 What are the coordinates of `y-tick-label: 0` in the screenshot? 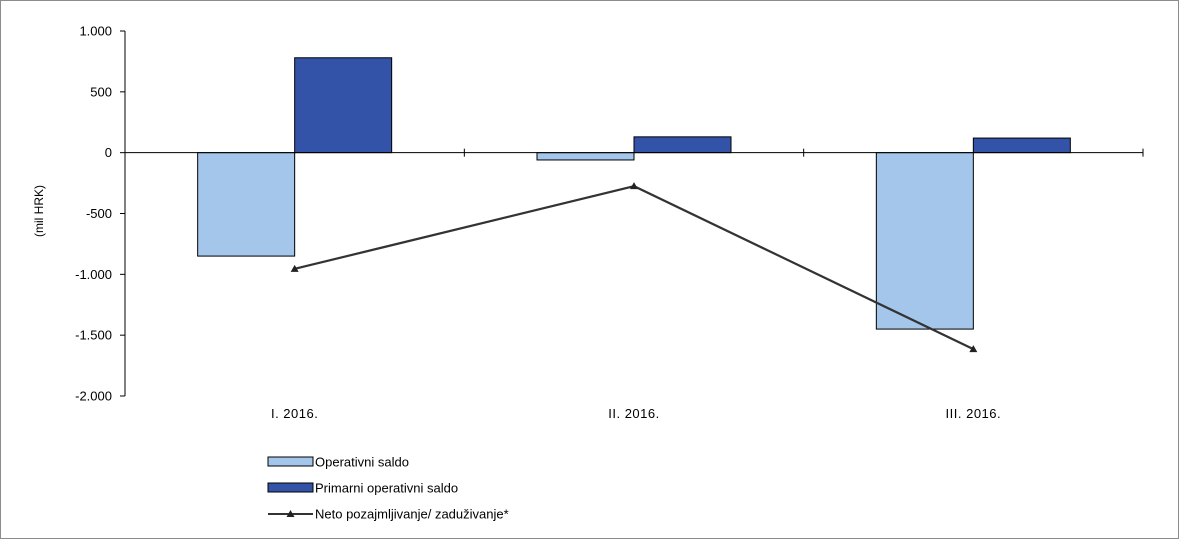 It's located at (108, 152).